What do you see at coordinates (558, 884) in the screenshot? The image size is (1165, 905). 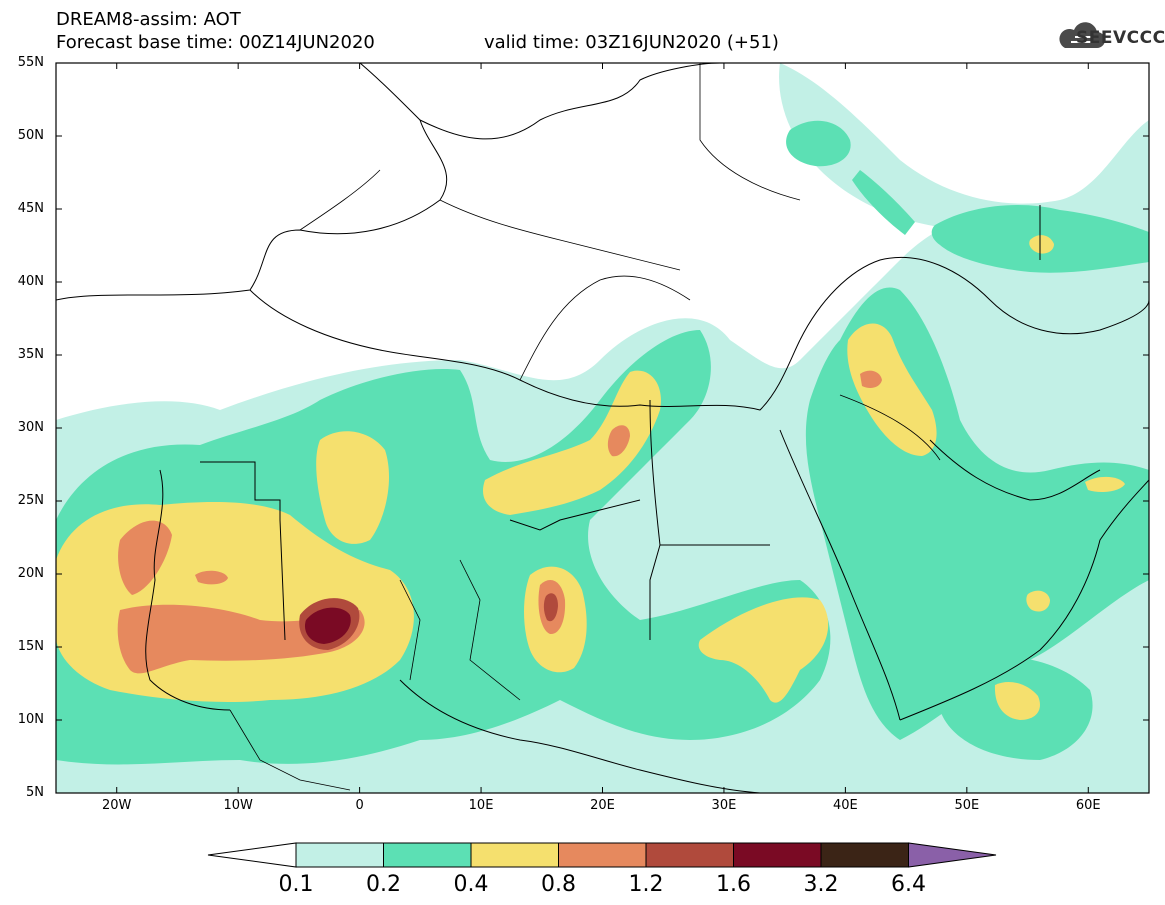 I see `colorbar-label: 0.8` at bounding box center [558, 884].